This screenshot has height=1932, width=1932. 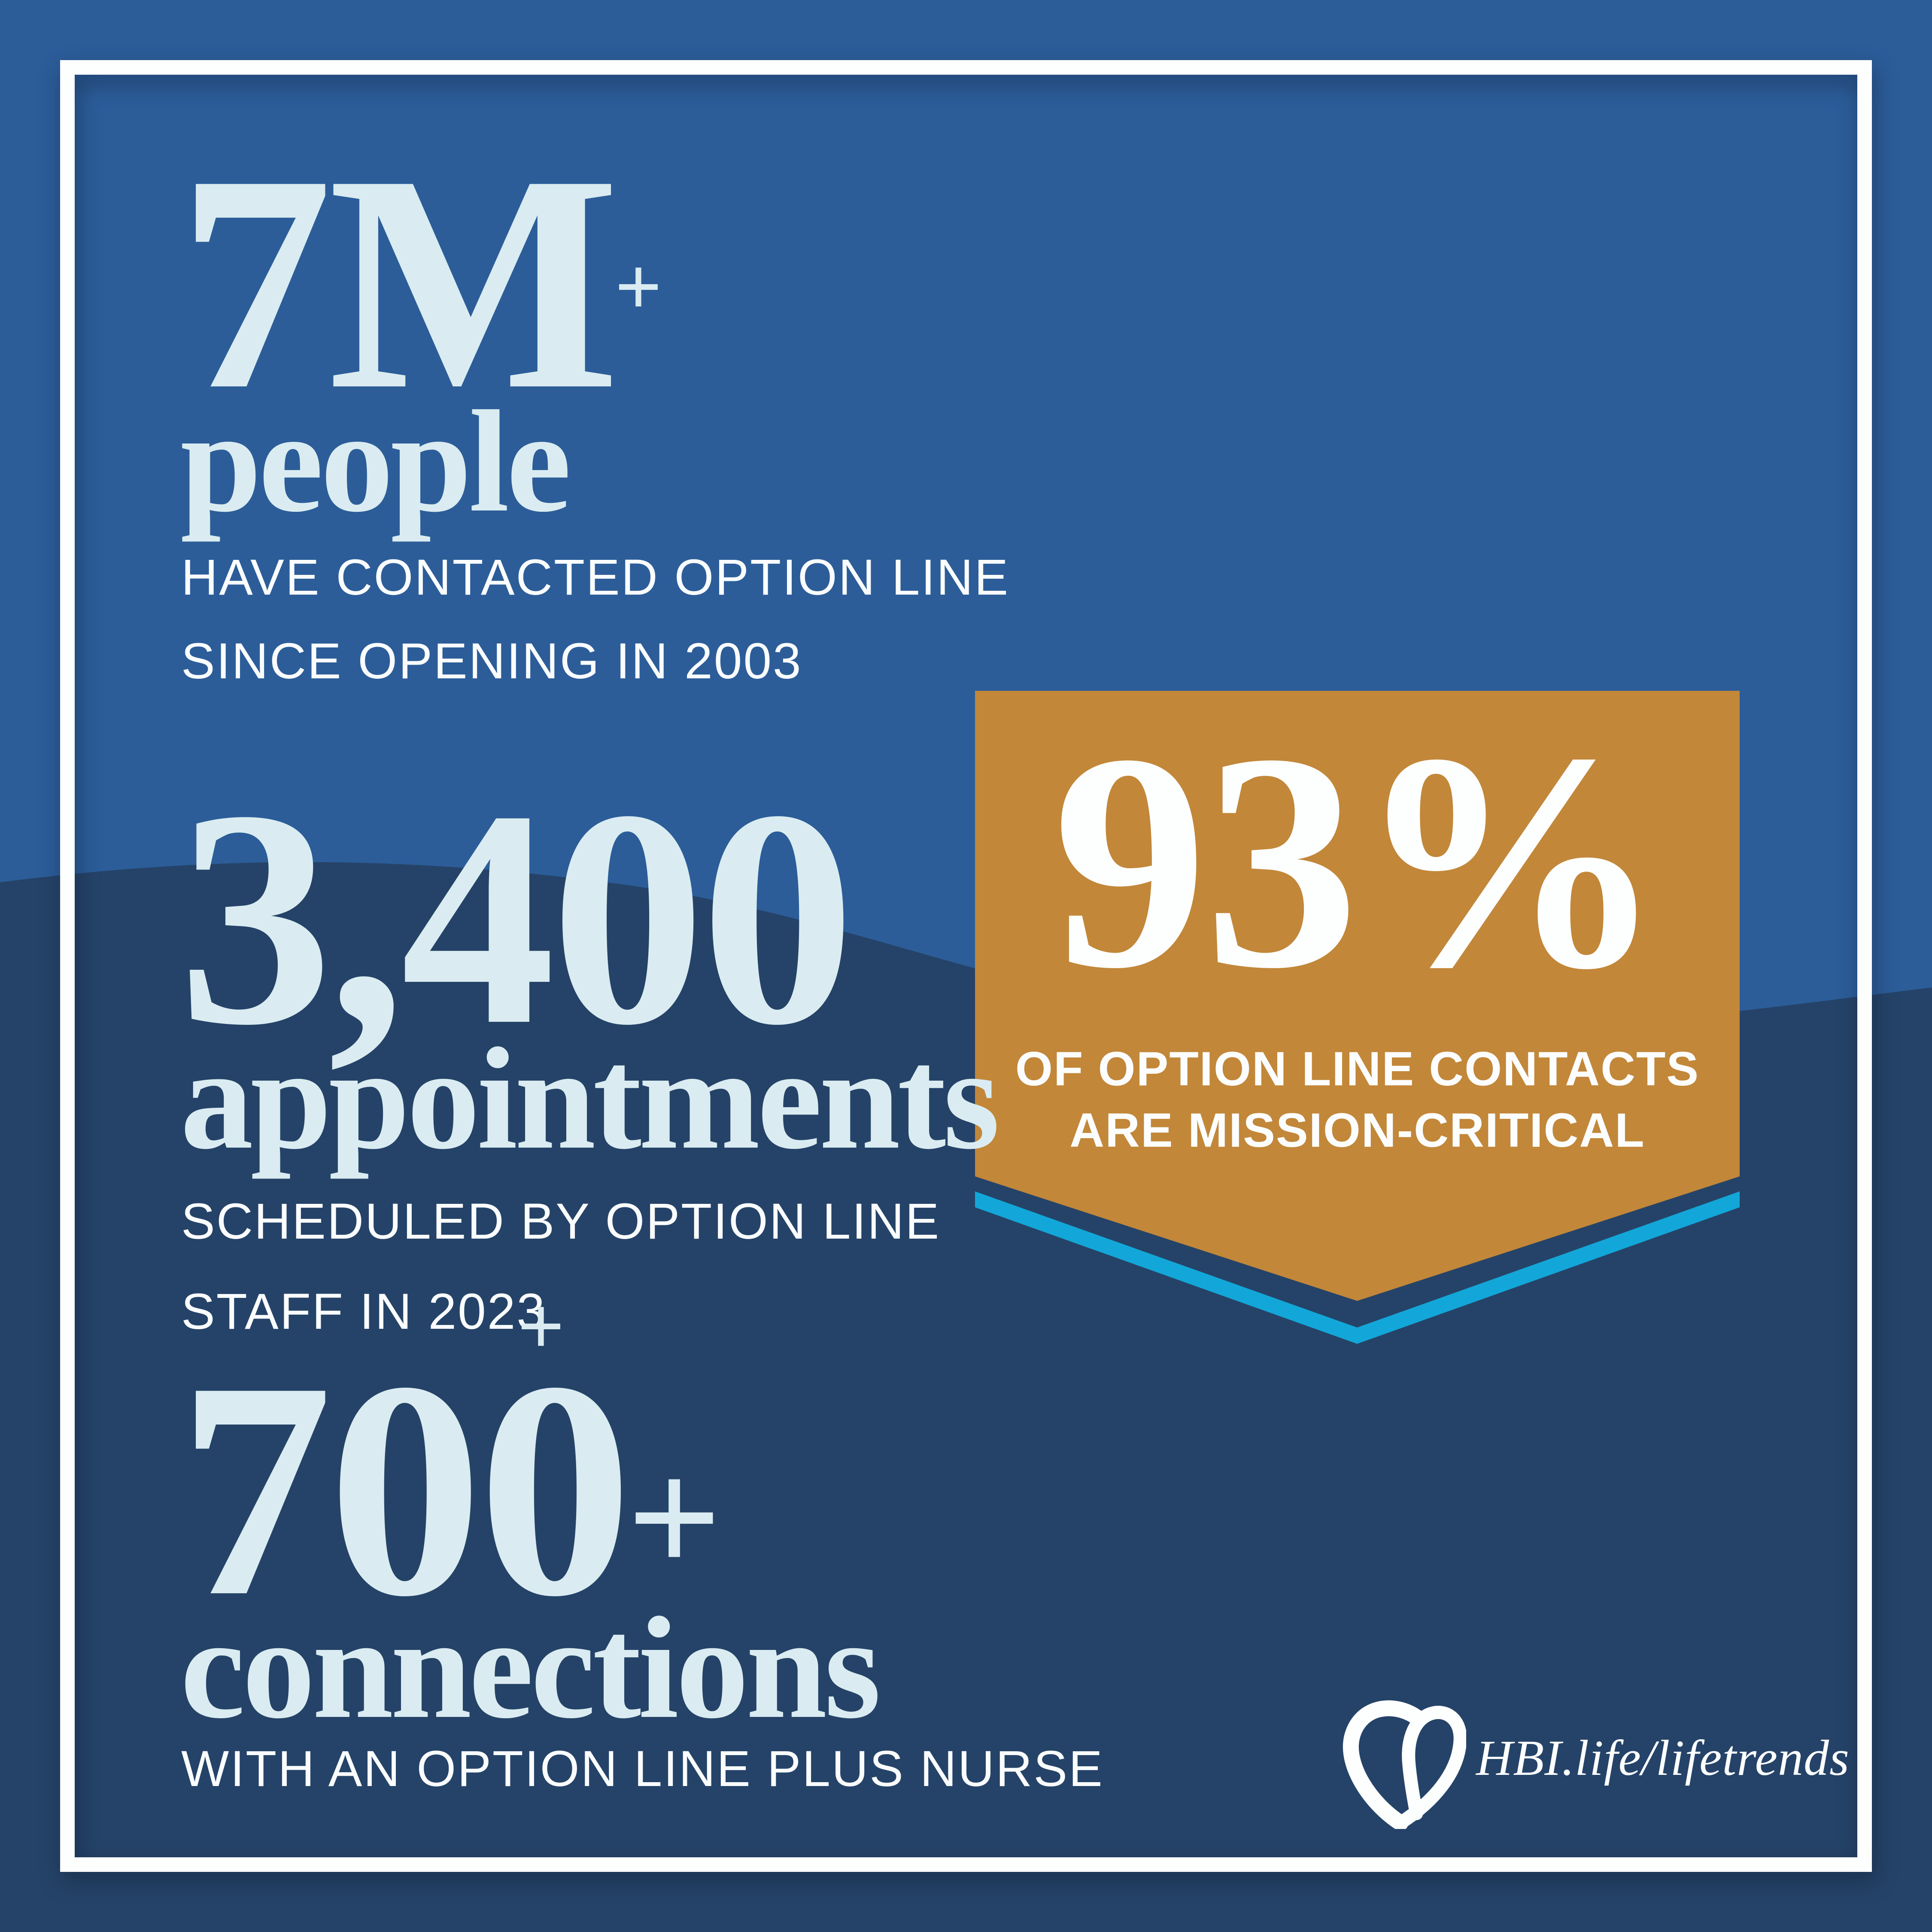 What do you see at coordinates (541, 1326) in the screenshot?
I see `connector-plus-sign: +` at bounding box center [541, 1326].